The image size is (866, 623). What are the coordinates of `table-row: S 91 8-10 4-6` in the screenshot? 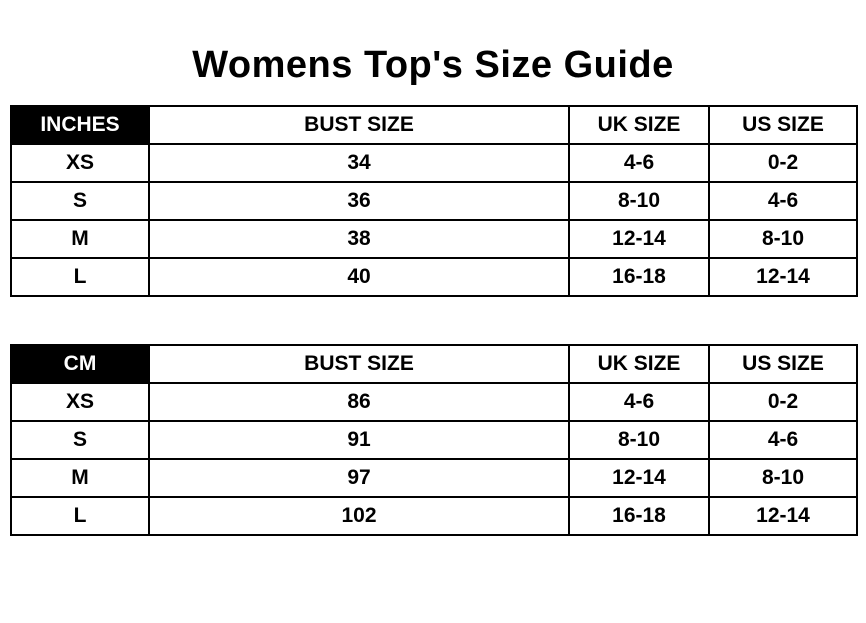 It's located at (434, 440).